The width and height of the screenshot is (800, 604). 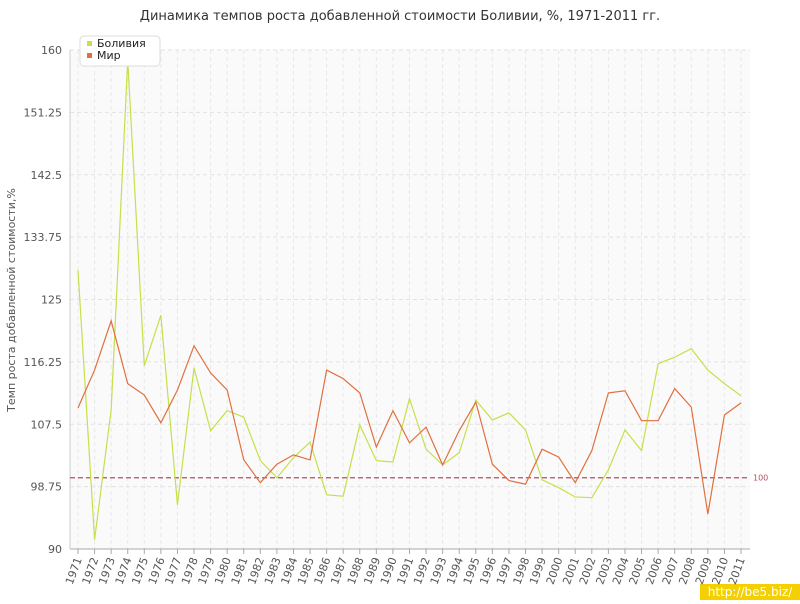 What do you see at coordinates (51, 50) in the screenshot?
I see `y-tick-label: 160` at bounding box center [51, 50].